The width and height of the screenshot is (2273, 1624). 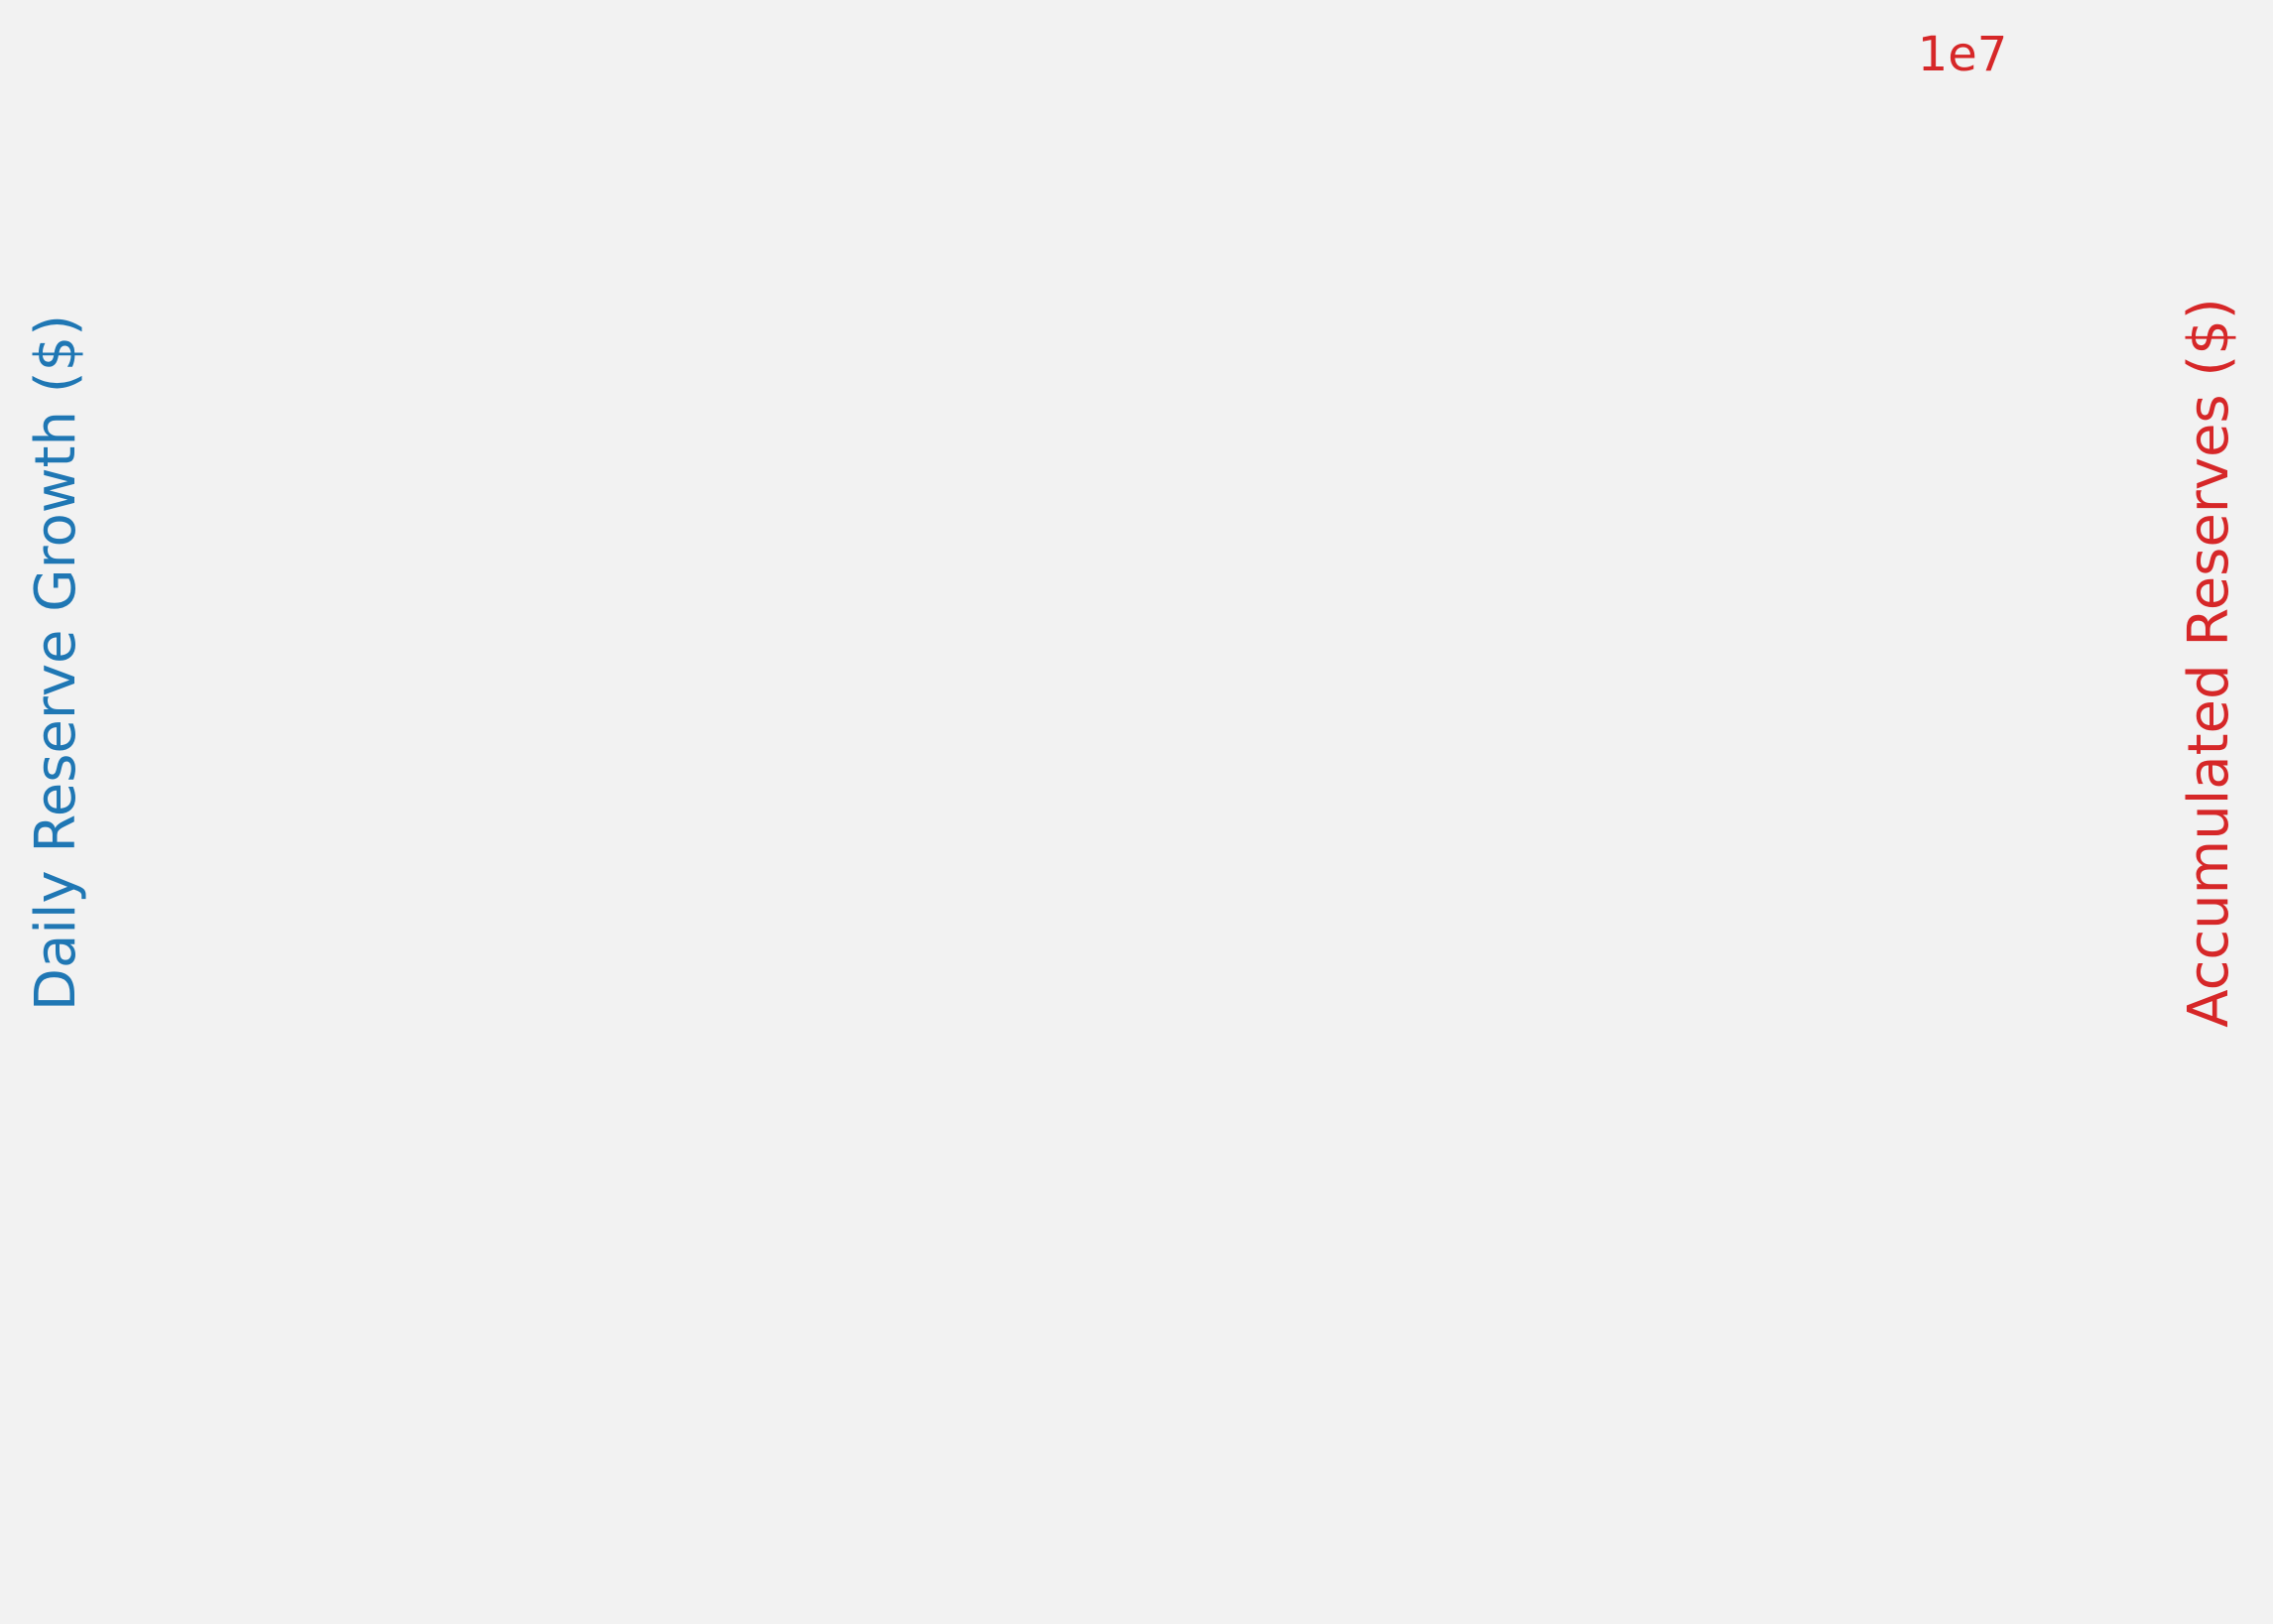 I want to click on y2-axis-label: Accumulated Reserves ($), so click(x=2209, y=662).